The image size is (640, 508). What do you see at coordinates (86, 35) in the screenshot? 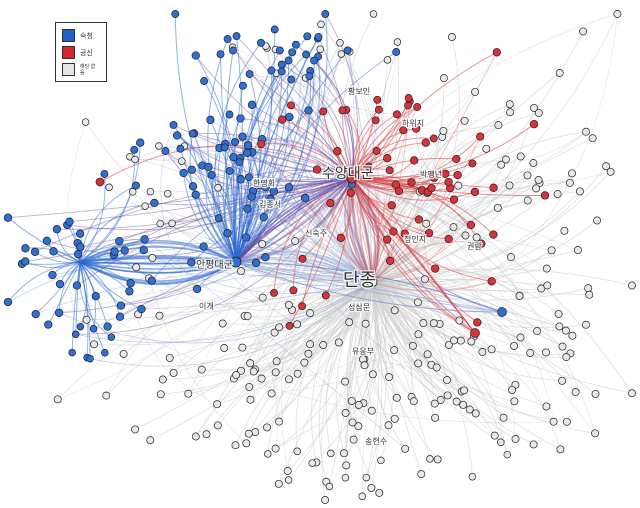
I see `legend-label-purged: 숙청` at bounding box center [86, 35].